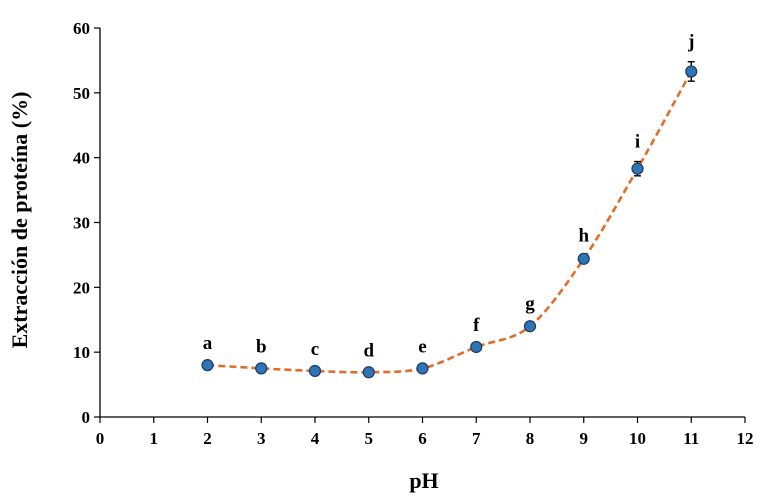 The image size is (779, 500). I want to click on x-tick-label: 10, so click(637, 438).